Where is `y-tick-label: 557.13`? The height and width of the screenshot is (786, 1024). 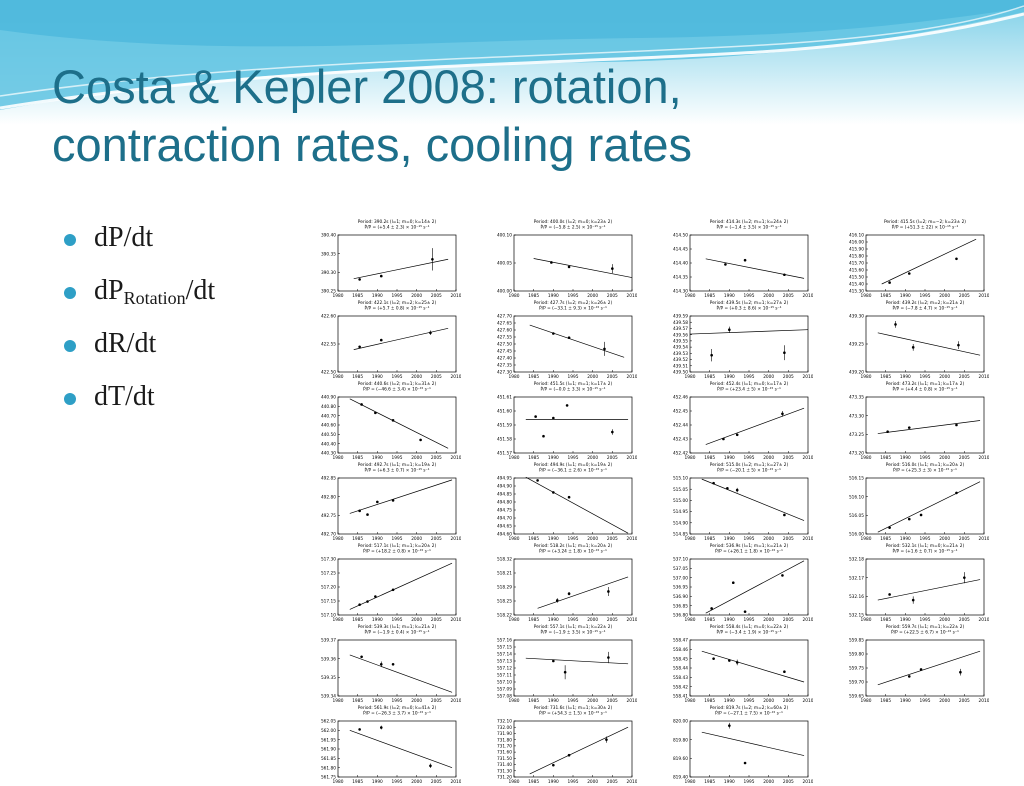
y-tick-label: 557.13 is located at coordinates (504, 662).